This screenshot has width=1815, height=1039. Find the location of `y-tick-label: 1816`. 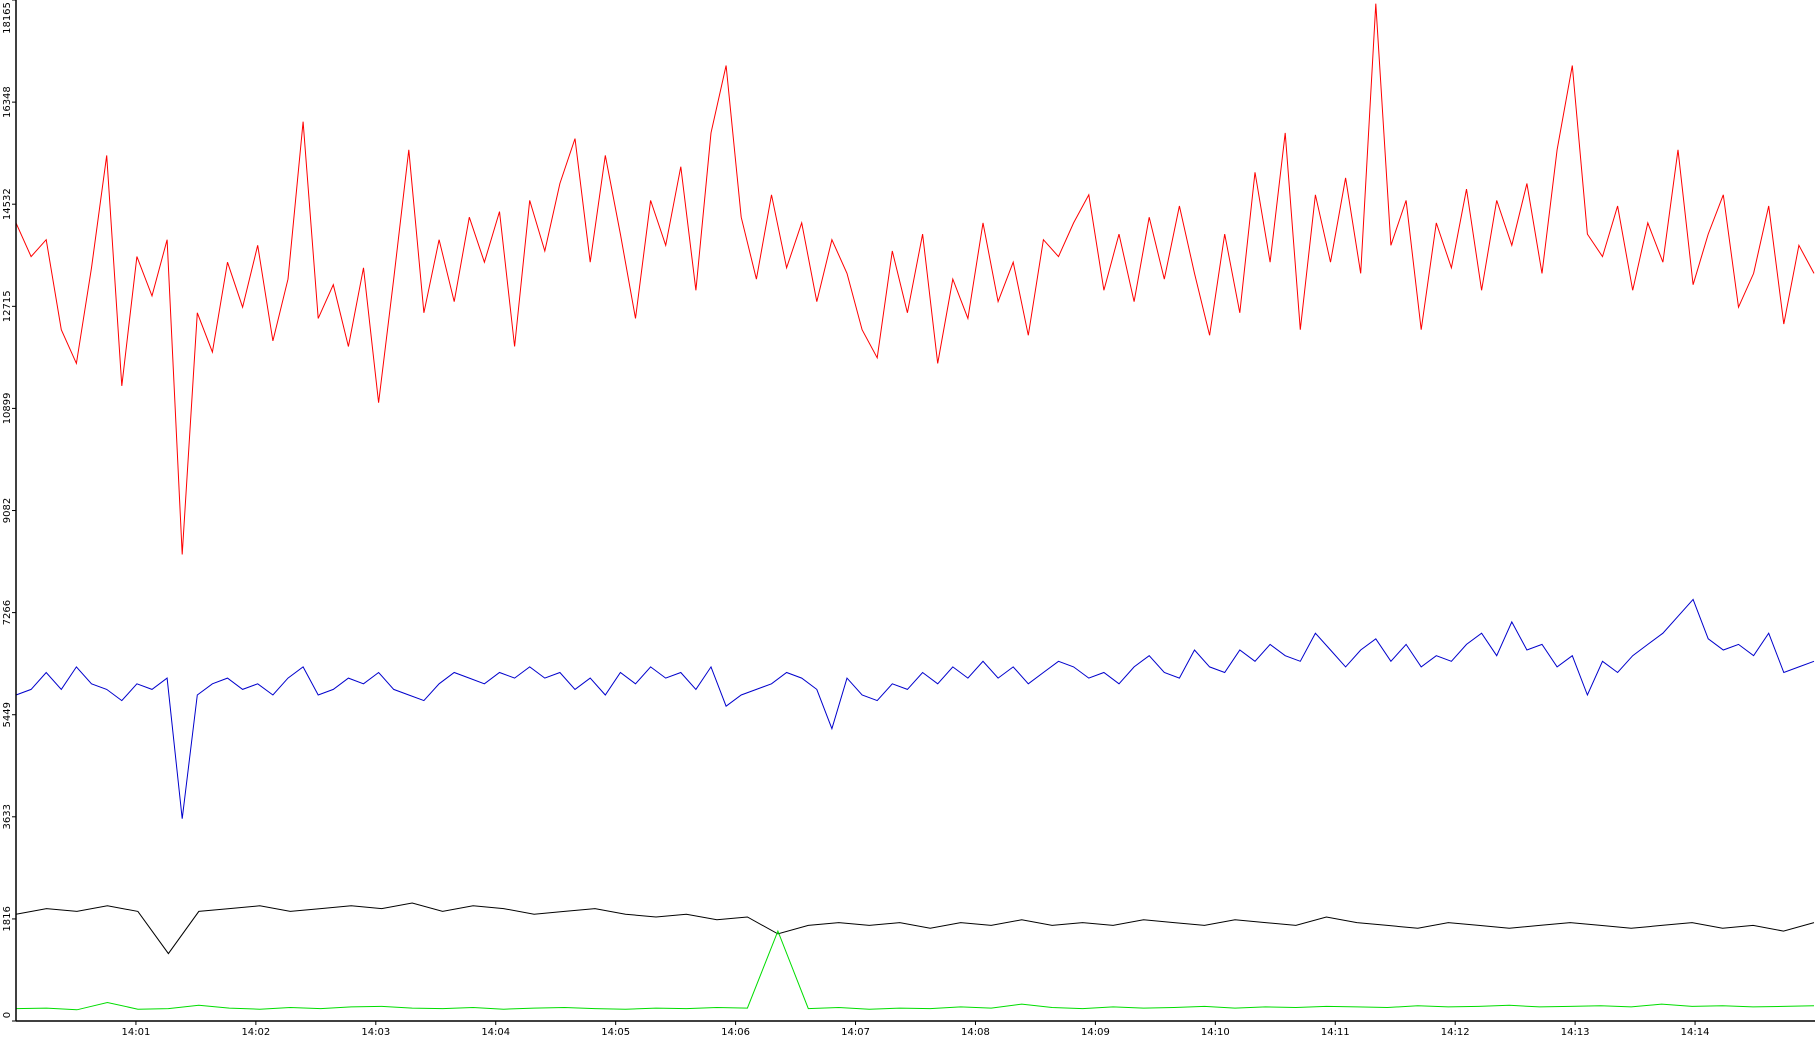

y-tick-label: 1816 is located at coordinates (7, 918).